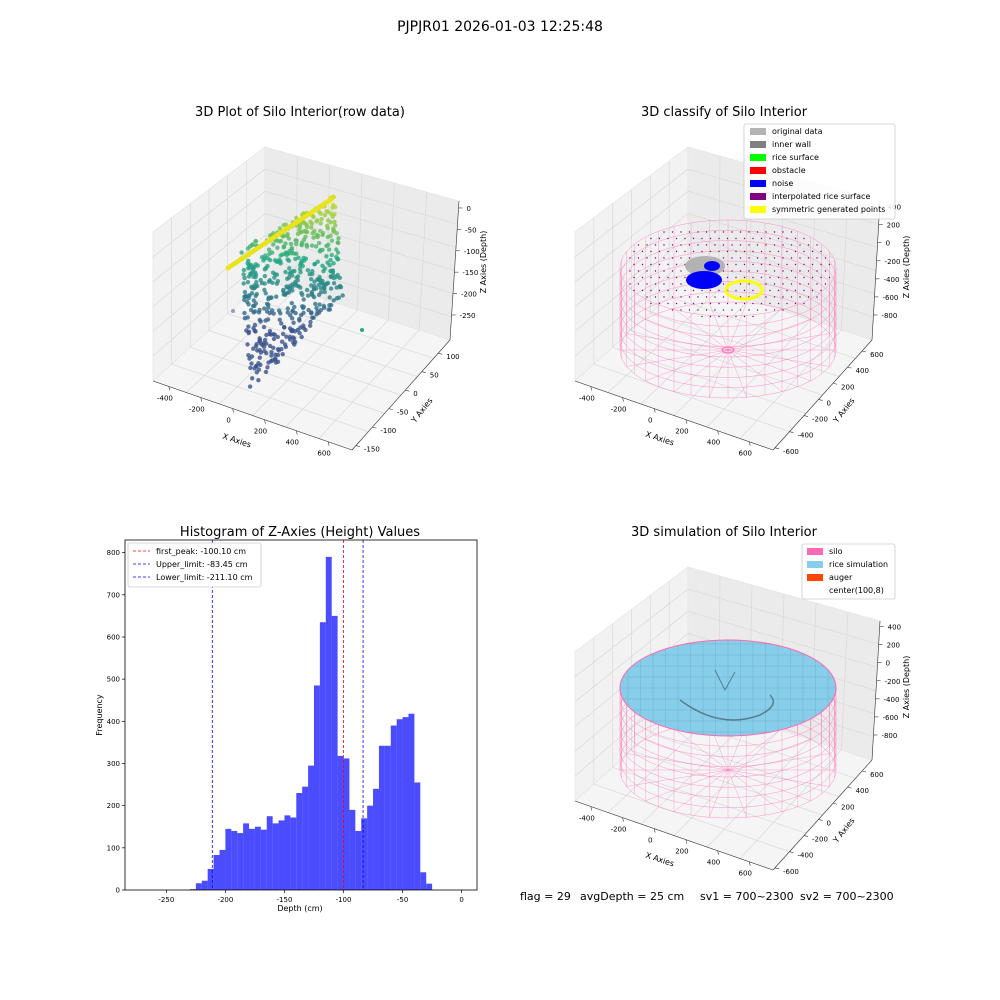 The height and width of the screenshot is (1000, 1000). I want to click on hist-y-tick-label: 600, so click(113, 637).